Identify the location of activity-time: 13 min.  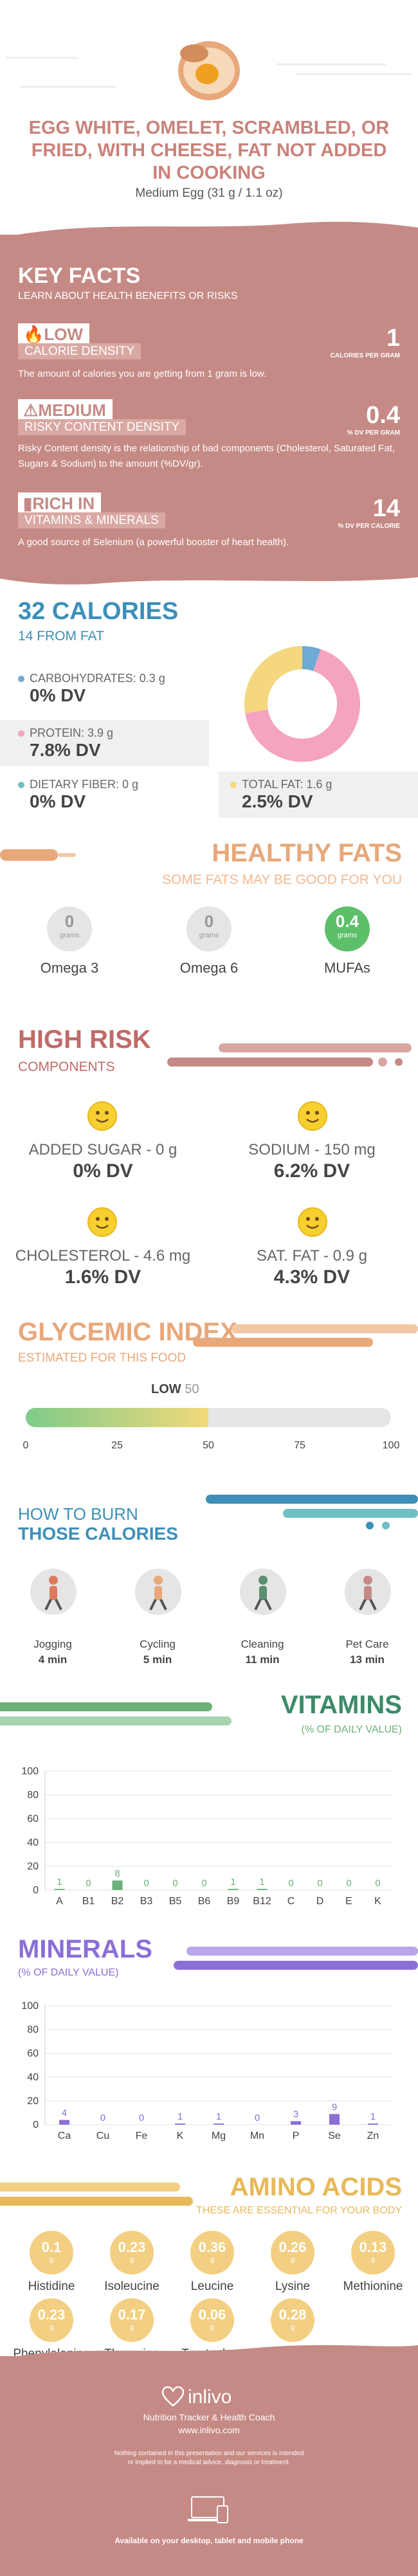
(368, 1659).